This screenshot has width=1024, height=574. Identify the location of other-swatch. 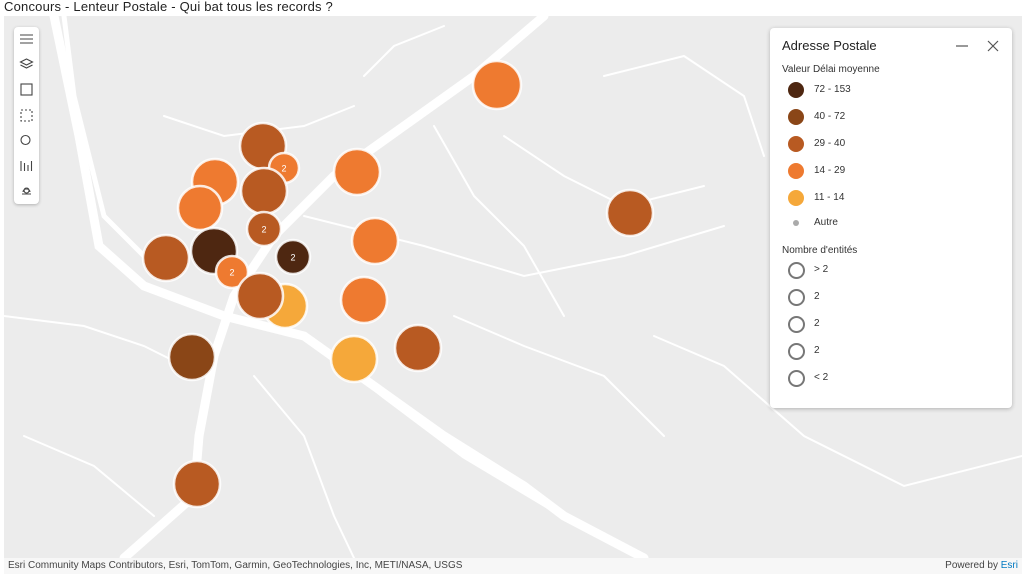
(796, 223).